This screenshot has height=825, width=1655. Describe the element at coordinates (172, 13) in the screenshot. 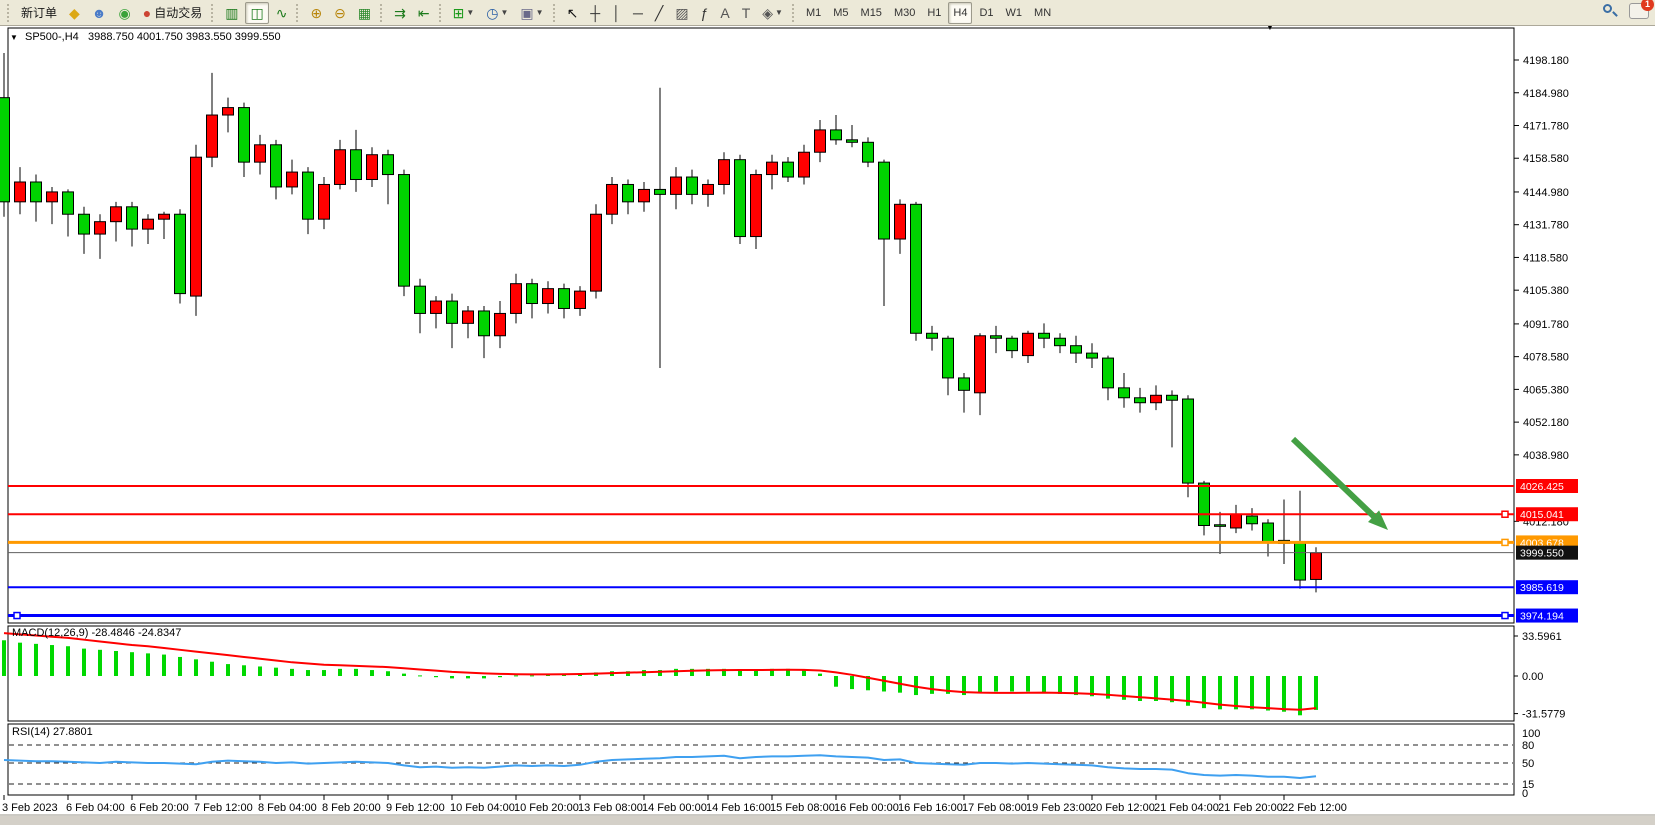

I see `auto-trading-button: ● 自动交易` at that location.